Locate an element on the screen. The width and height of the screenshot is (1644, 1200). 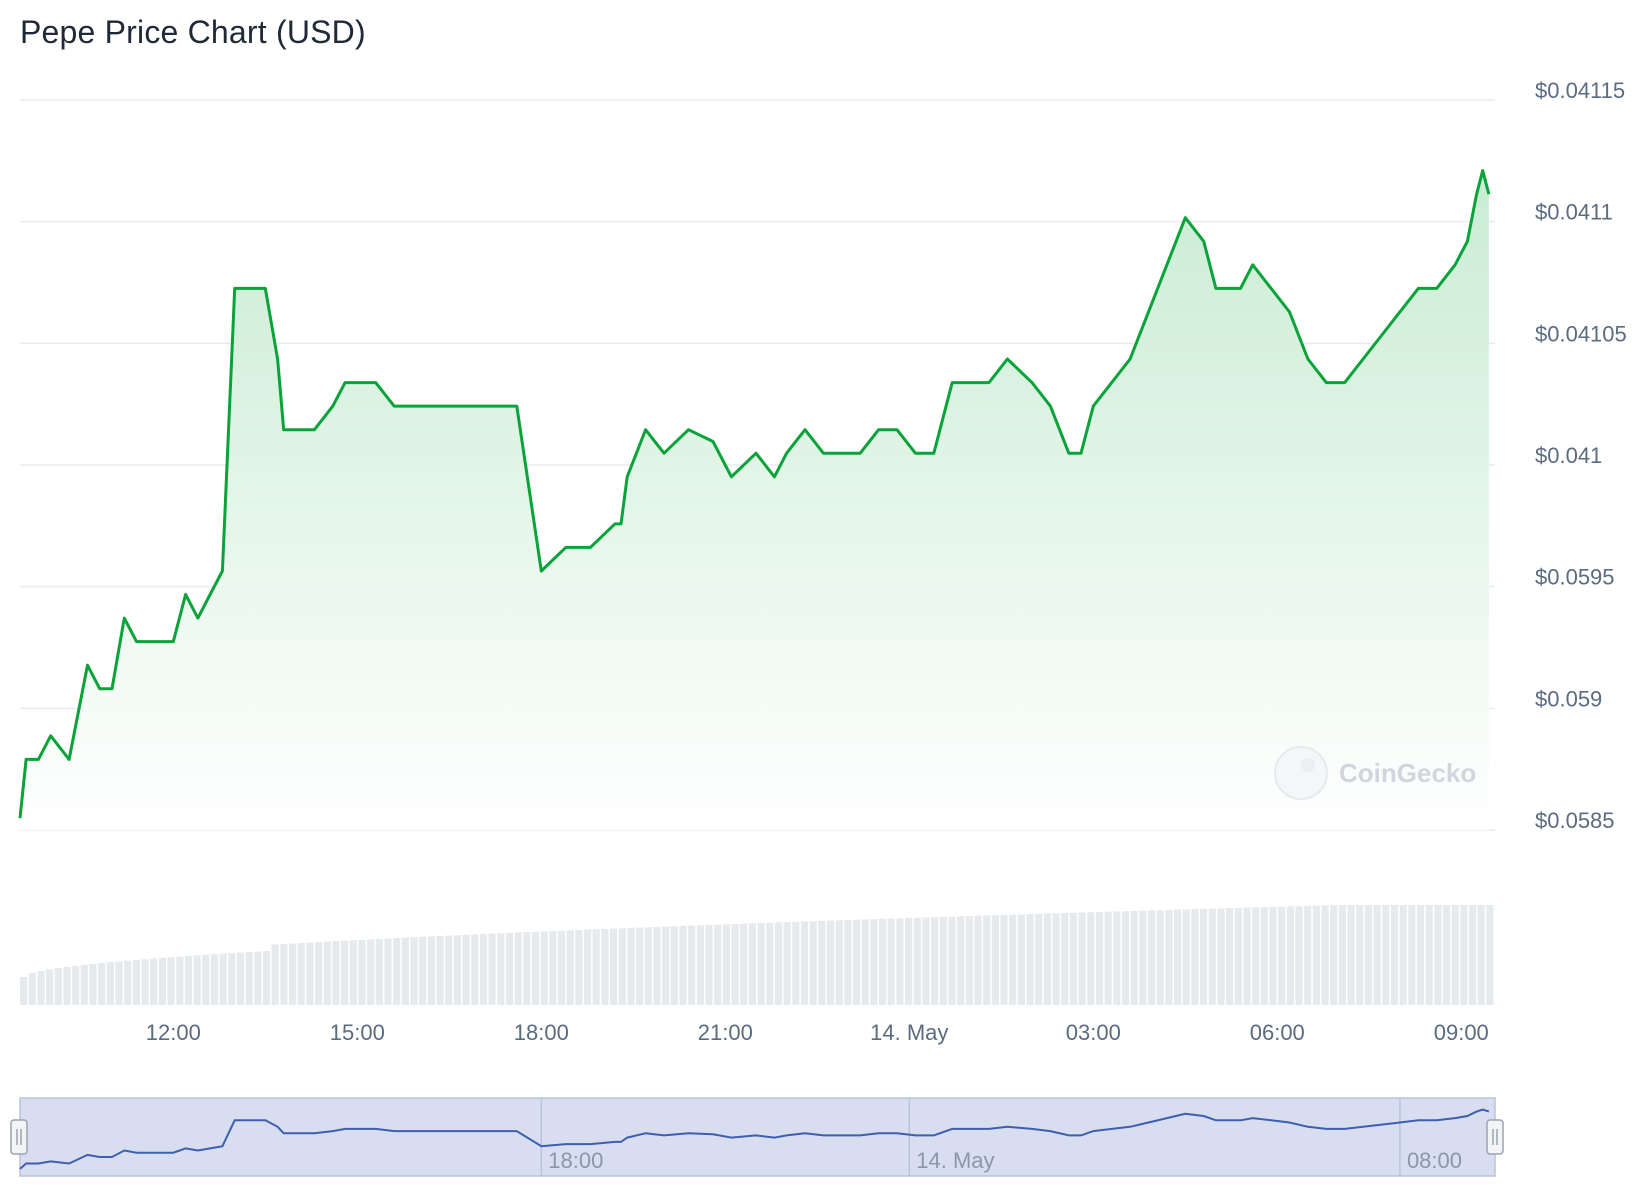
x-tick-label: 15:00 is located at coordinates (357, 1032).